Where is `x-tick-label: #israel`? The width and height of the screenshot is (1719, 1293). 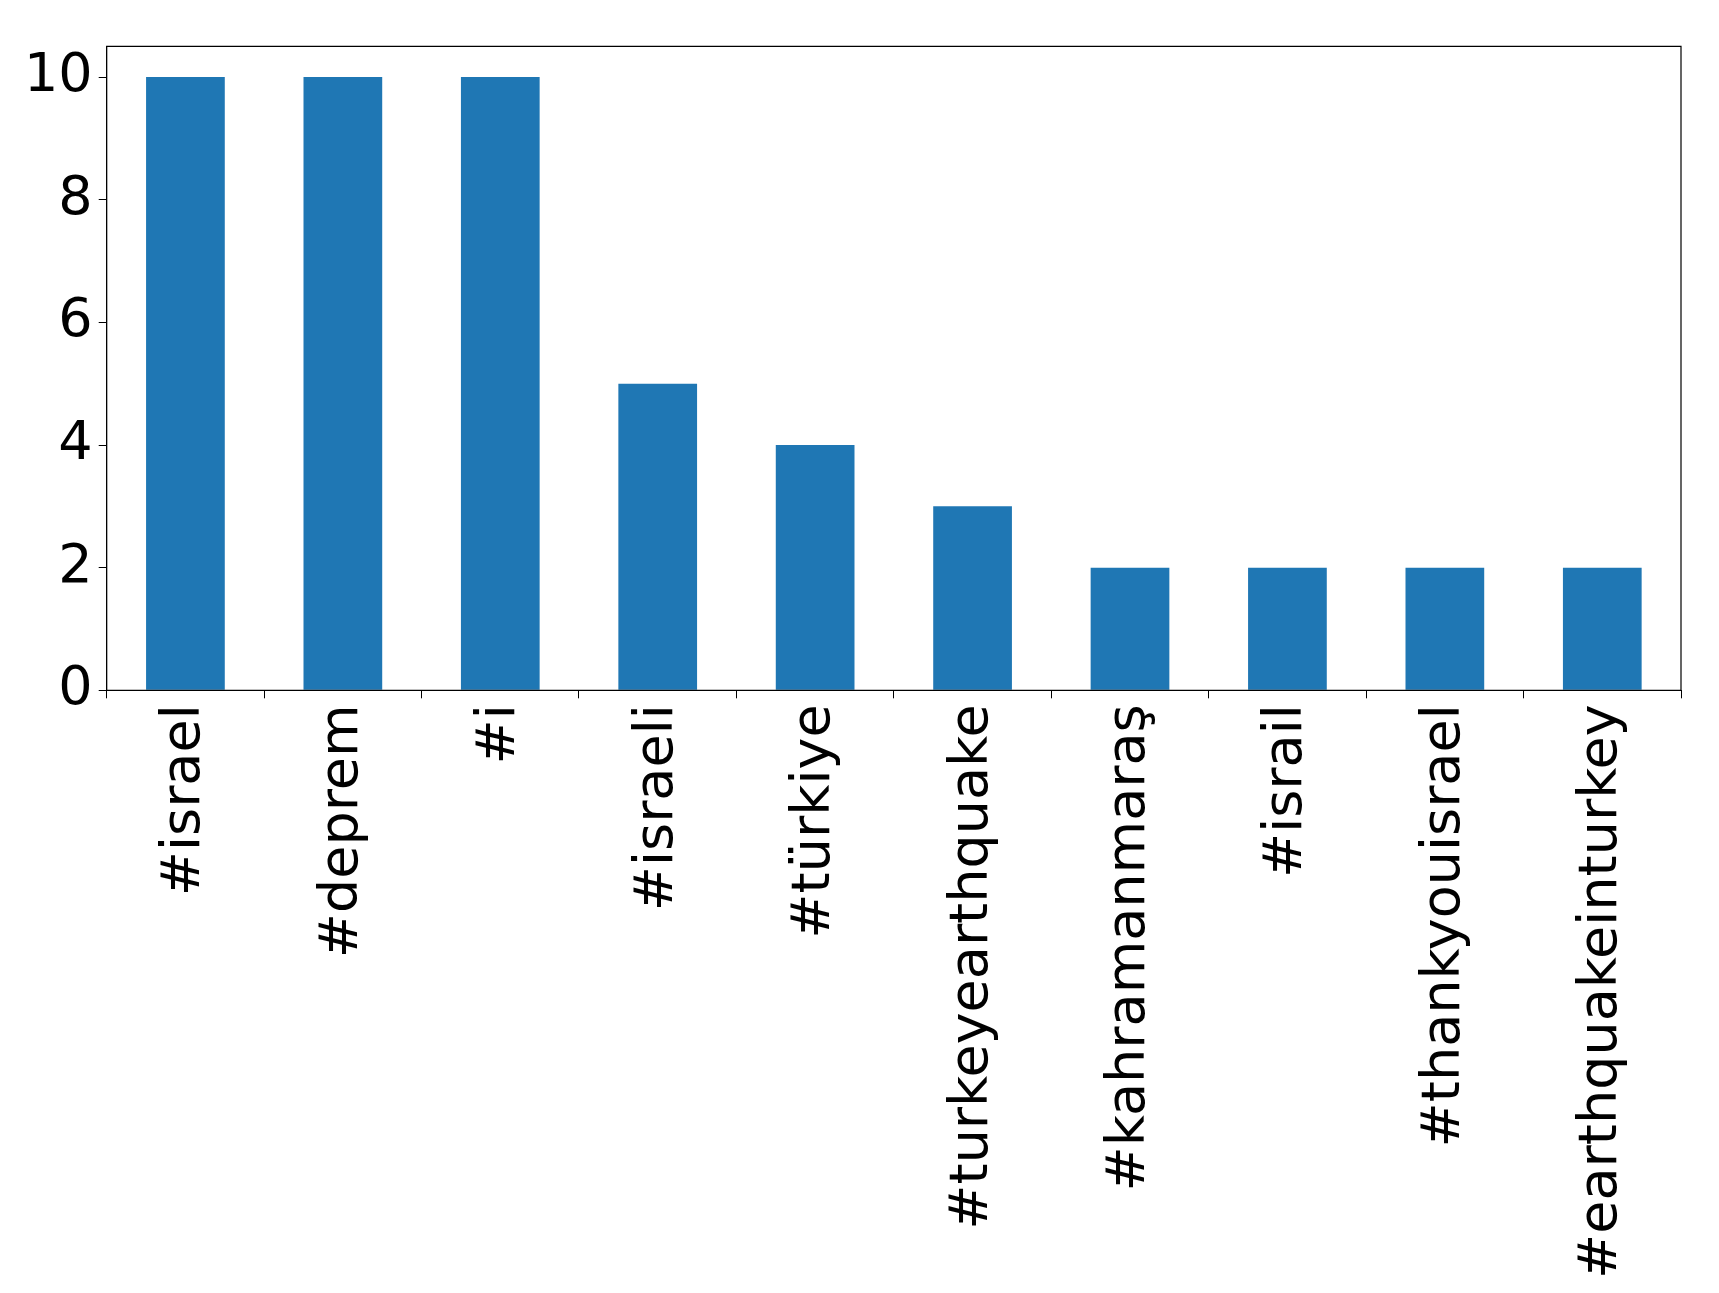 x-tick-label: #israel is located at coordinates (181, 800).